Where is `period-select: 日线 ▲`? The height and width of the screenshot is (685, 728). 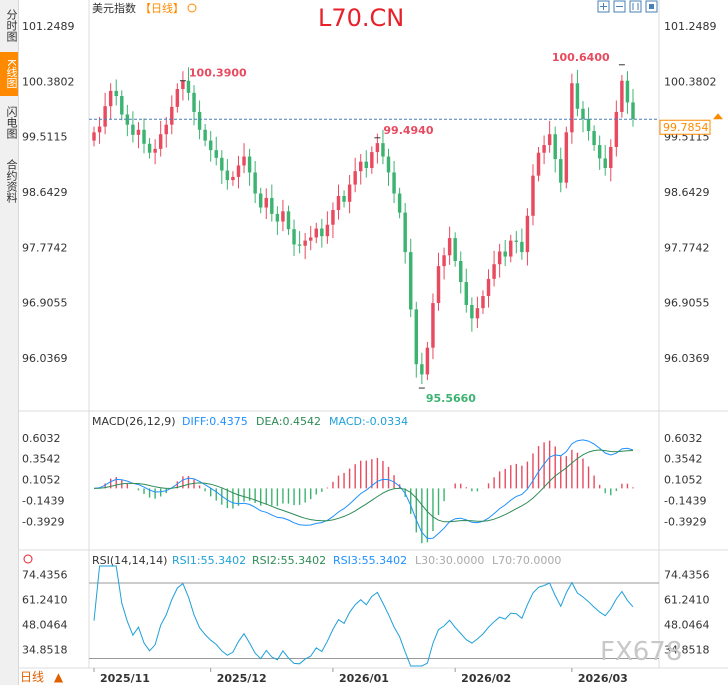 period-select: 日线 ▲ is located at coordinates (50, 676).